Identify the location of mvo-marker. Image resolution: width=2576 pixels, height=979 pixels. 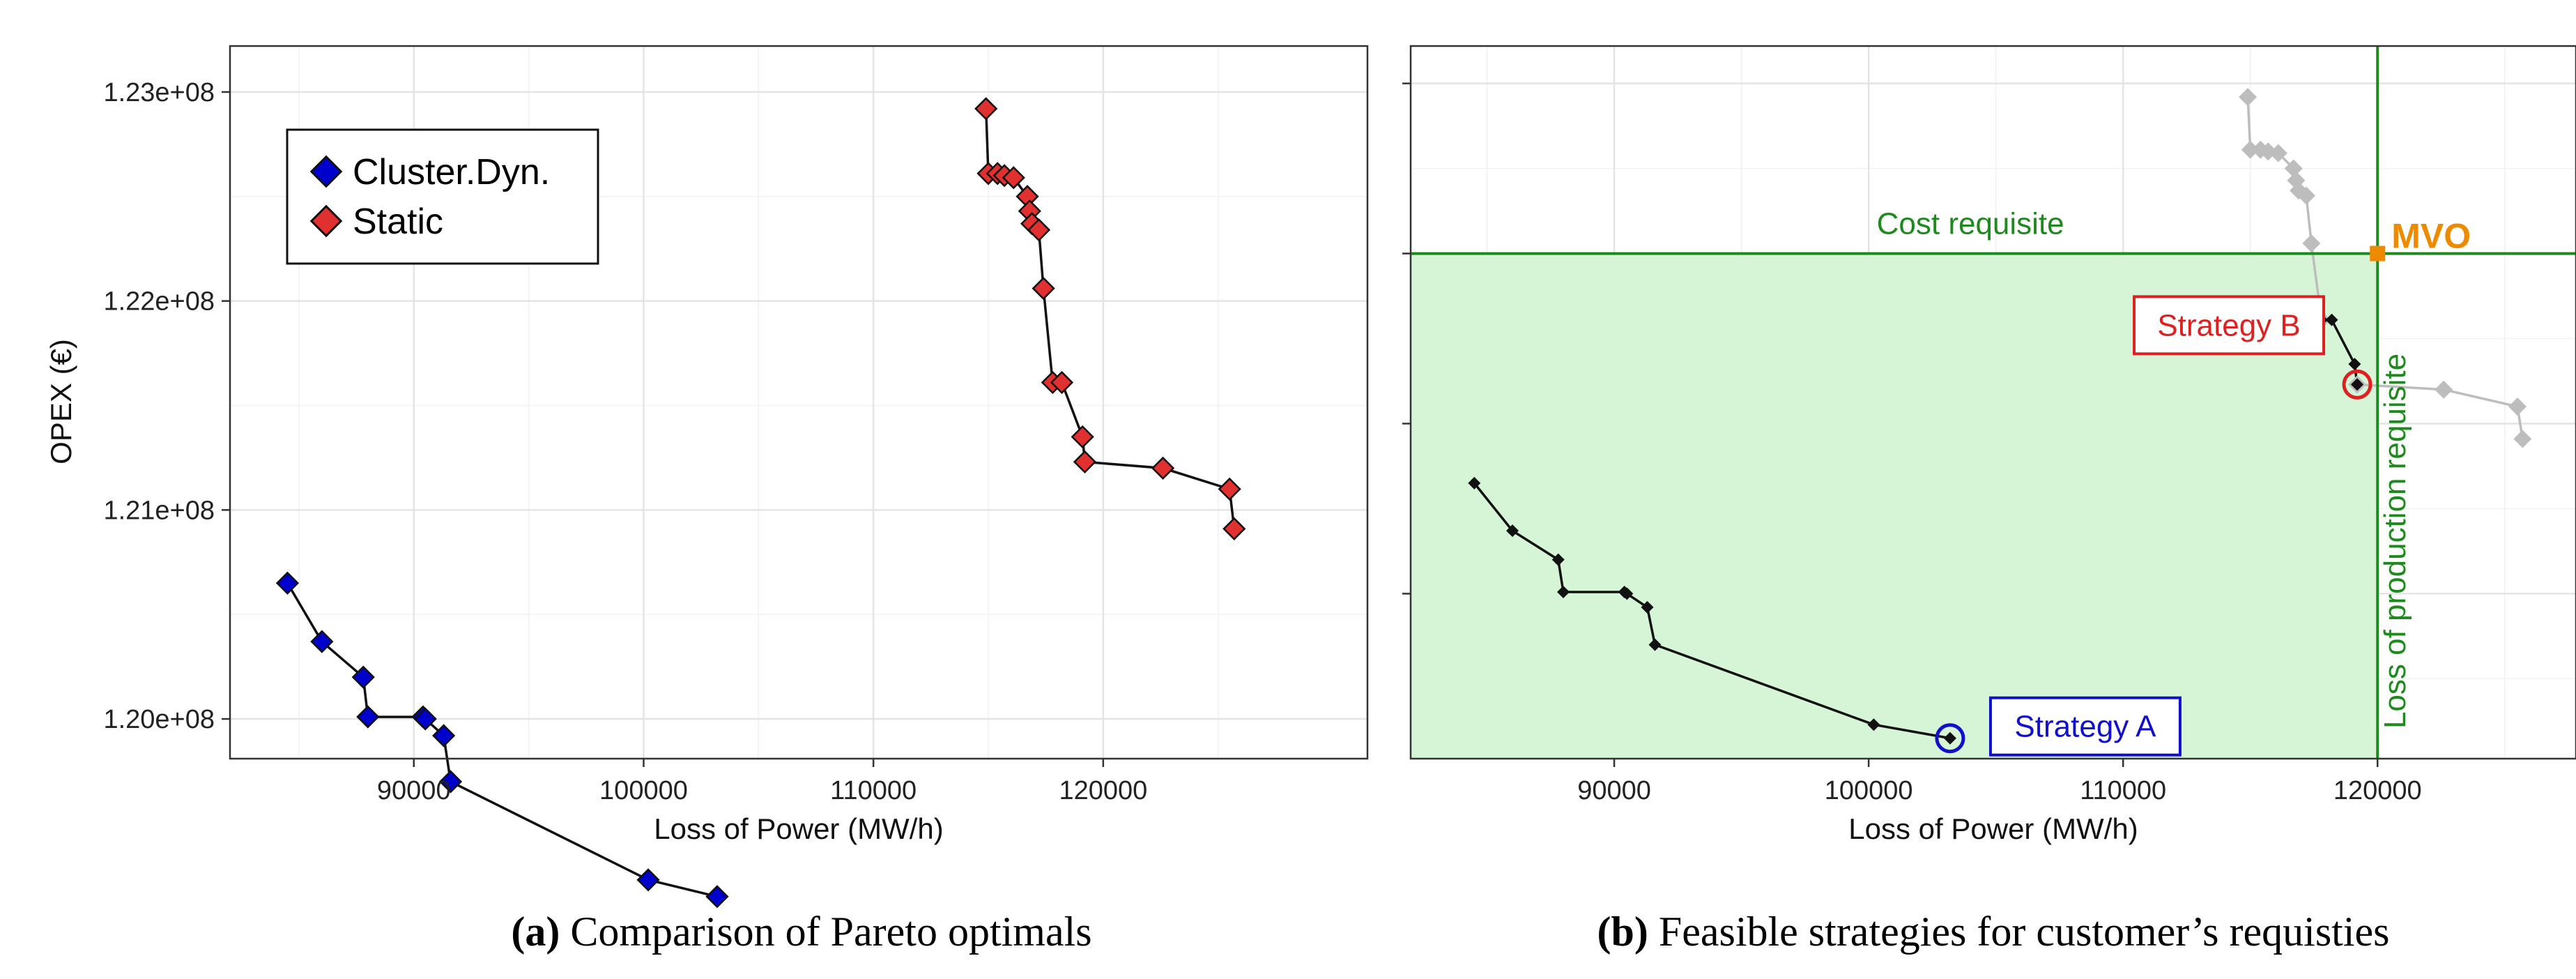
(2378, 253).